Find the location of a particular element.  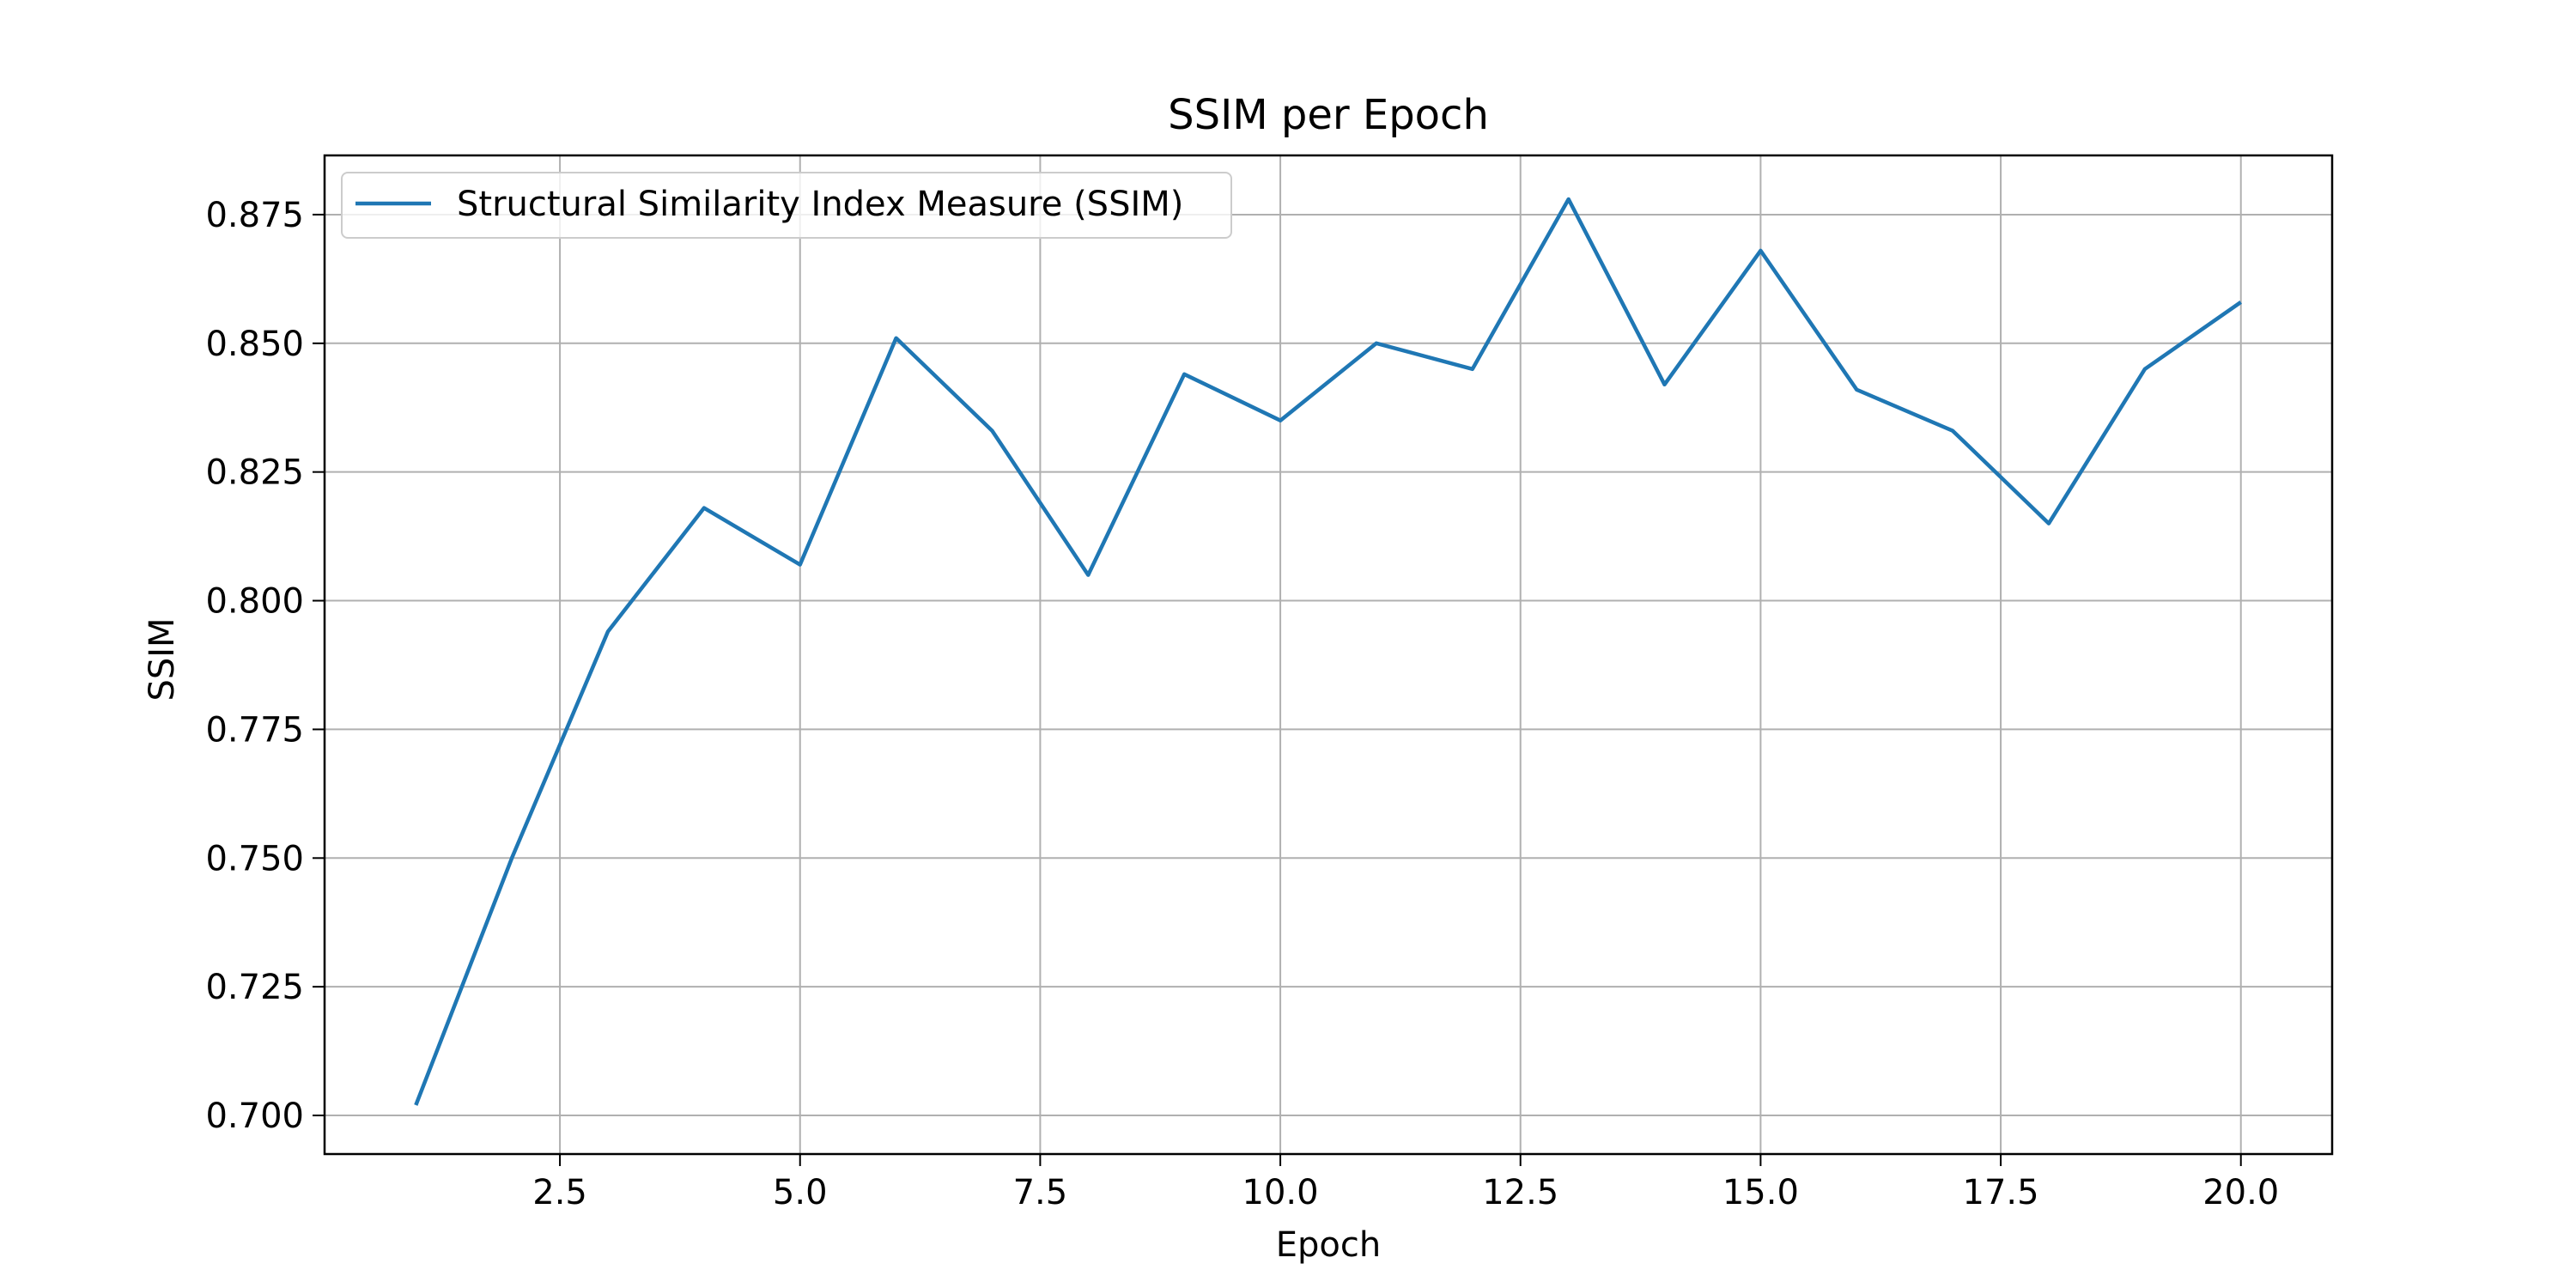

y-tick-label: 0.725 is located at coordinates (254, 987).